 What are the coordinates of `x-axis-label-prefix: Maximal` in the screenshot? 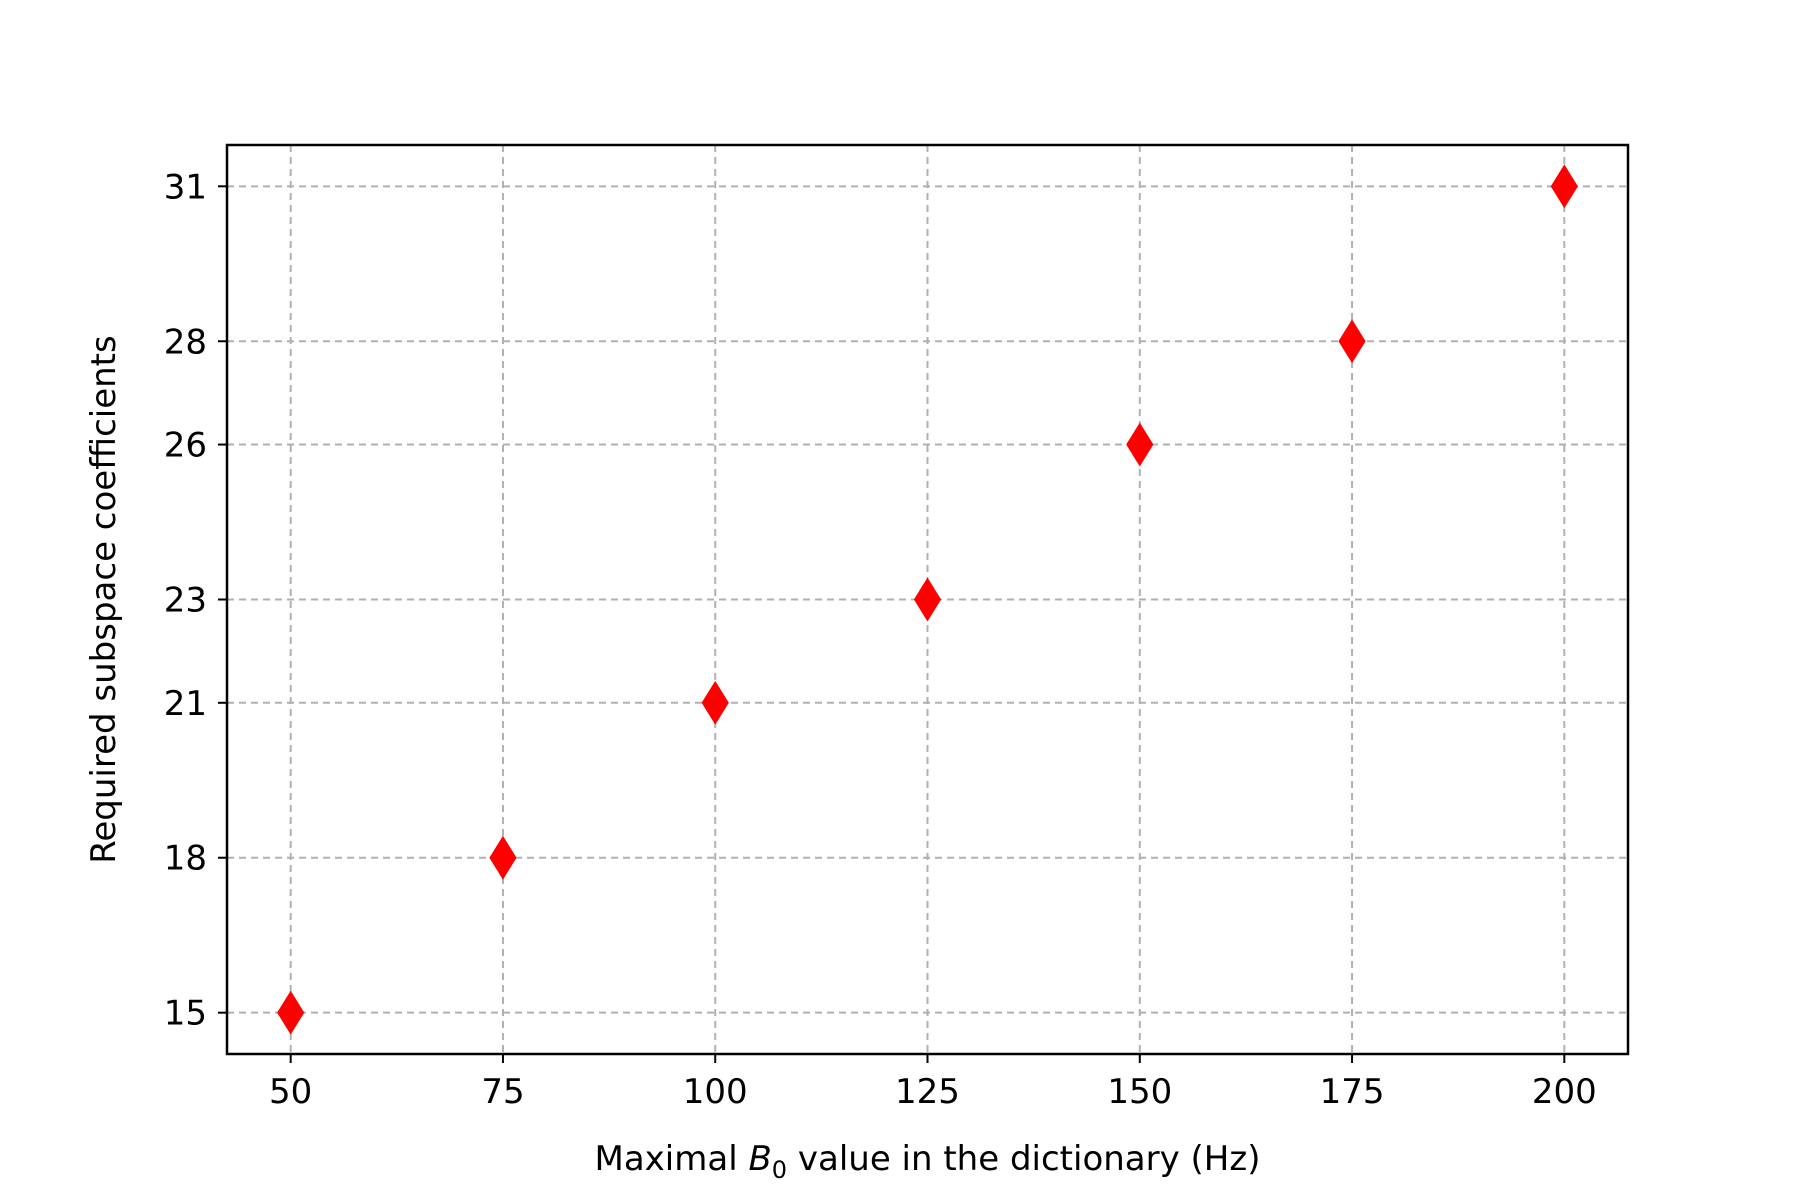 It's located at (672, 1159).